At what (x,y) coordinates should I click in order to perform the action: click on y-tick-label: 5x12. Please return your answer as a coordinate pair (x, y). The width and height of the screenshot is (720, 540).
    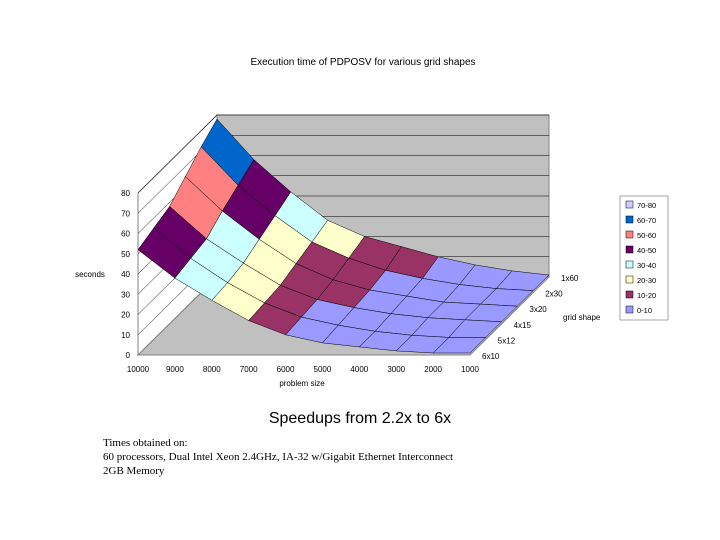
    Looking at the image, I should click on (507, 340).